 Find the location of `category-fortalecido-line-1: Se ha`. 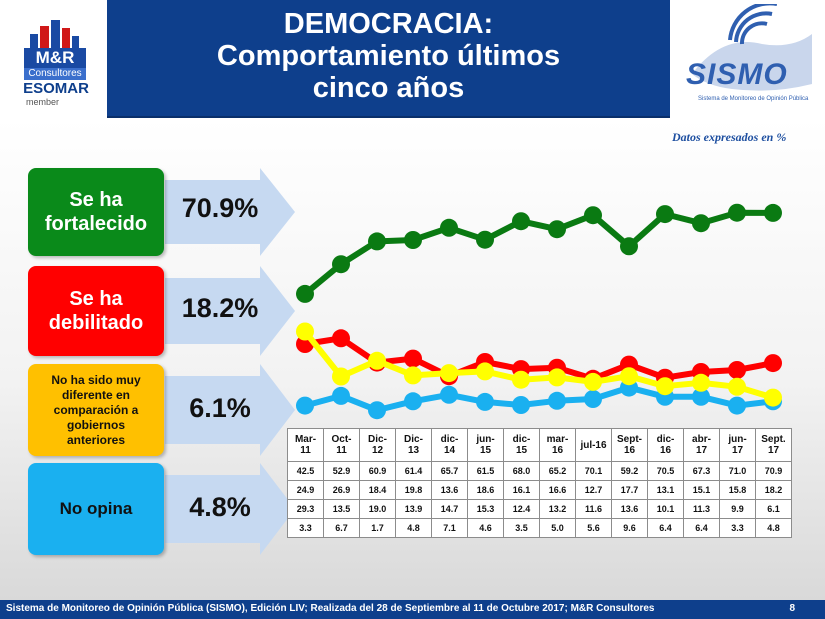

category-fortalecido-line-1: Se ha is located at coordinates (96, 200).